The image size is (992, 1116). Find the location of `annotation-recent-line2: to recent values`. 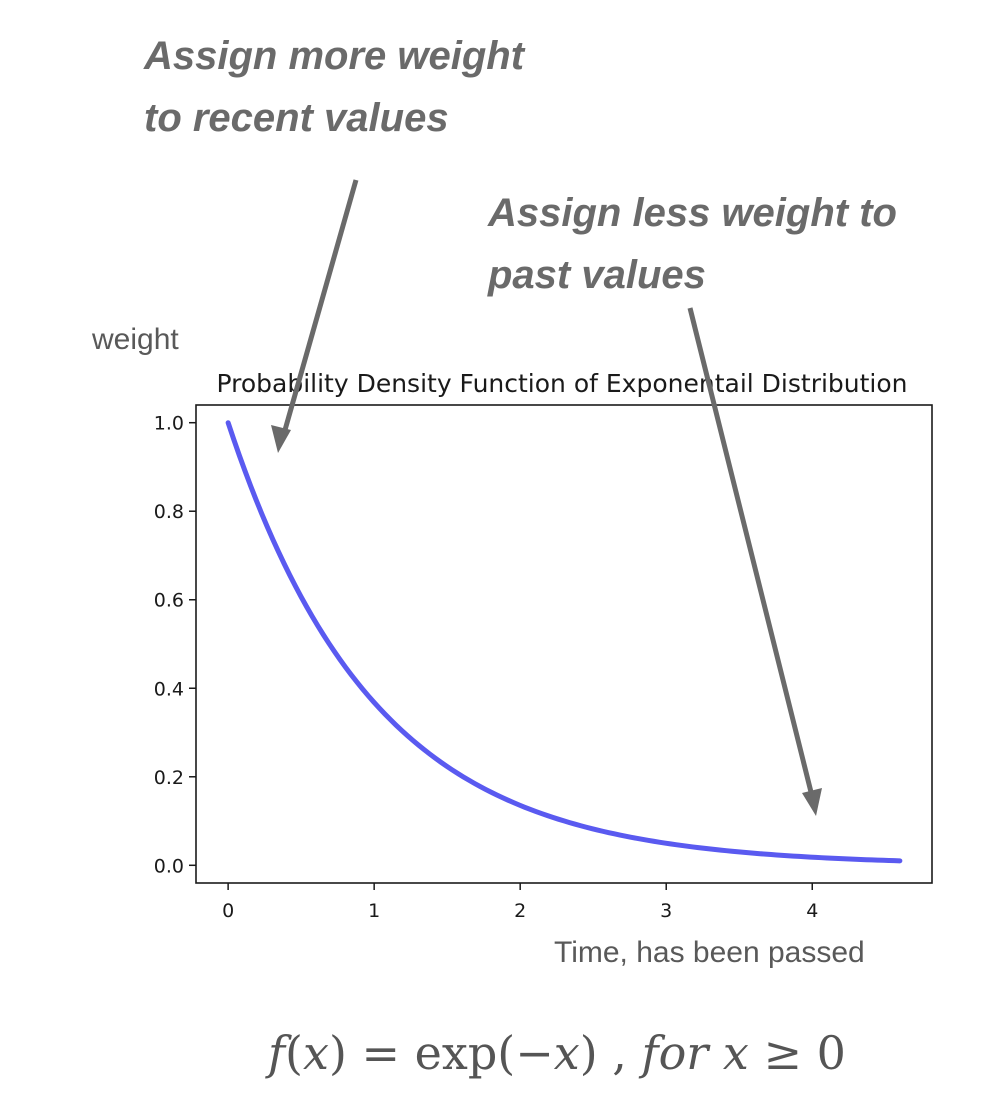

annotation-recent-line2: to recent values is located at coordinates (296, 118).